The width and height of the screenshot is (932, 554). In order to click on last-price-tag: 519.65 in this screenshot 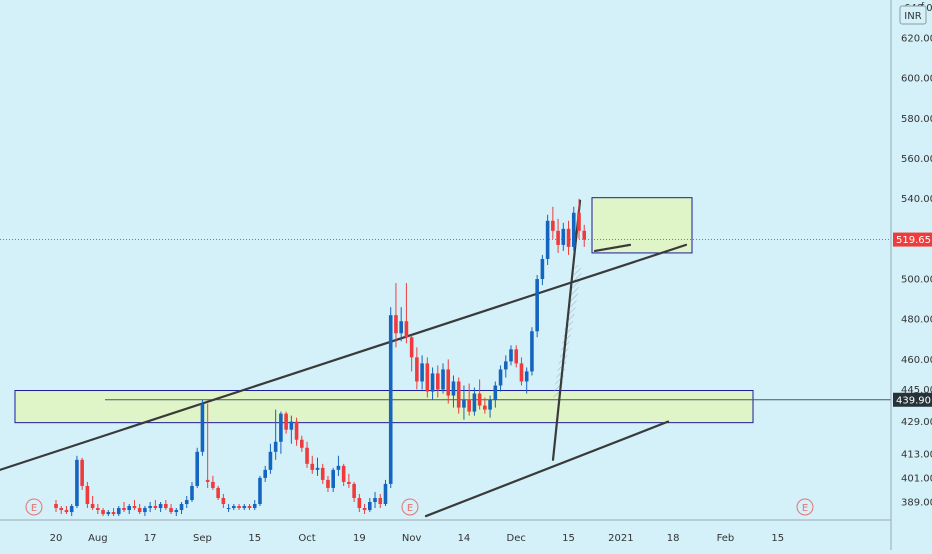, I will do `click(912, 239)`.